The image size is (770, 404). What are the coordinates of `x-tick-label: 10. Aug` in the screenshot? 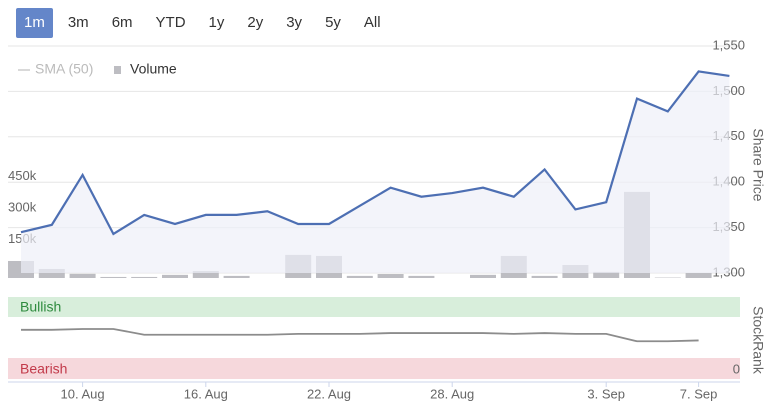 It's located at (83, 393).